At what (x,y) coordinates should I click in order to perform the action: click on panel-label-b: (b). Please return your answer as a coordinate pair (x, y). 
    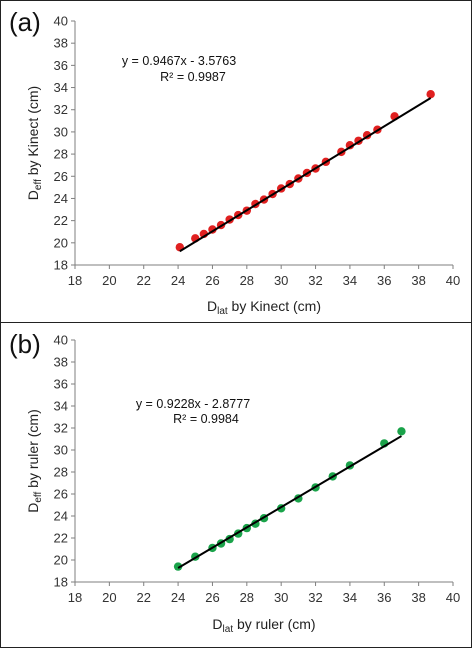
    Looking at the image, I should click on (25, 344).